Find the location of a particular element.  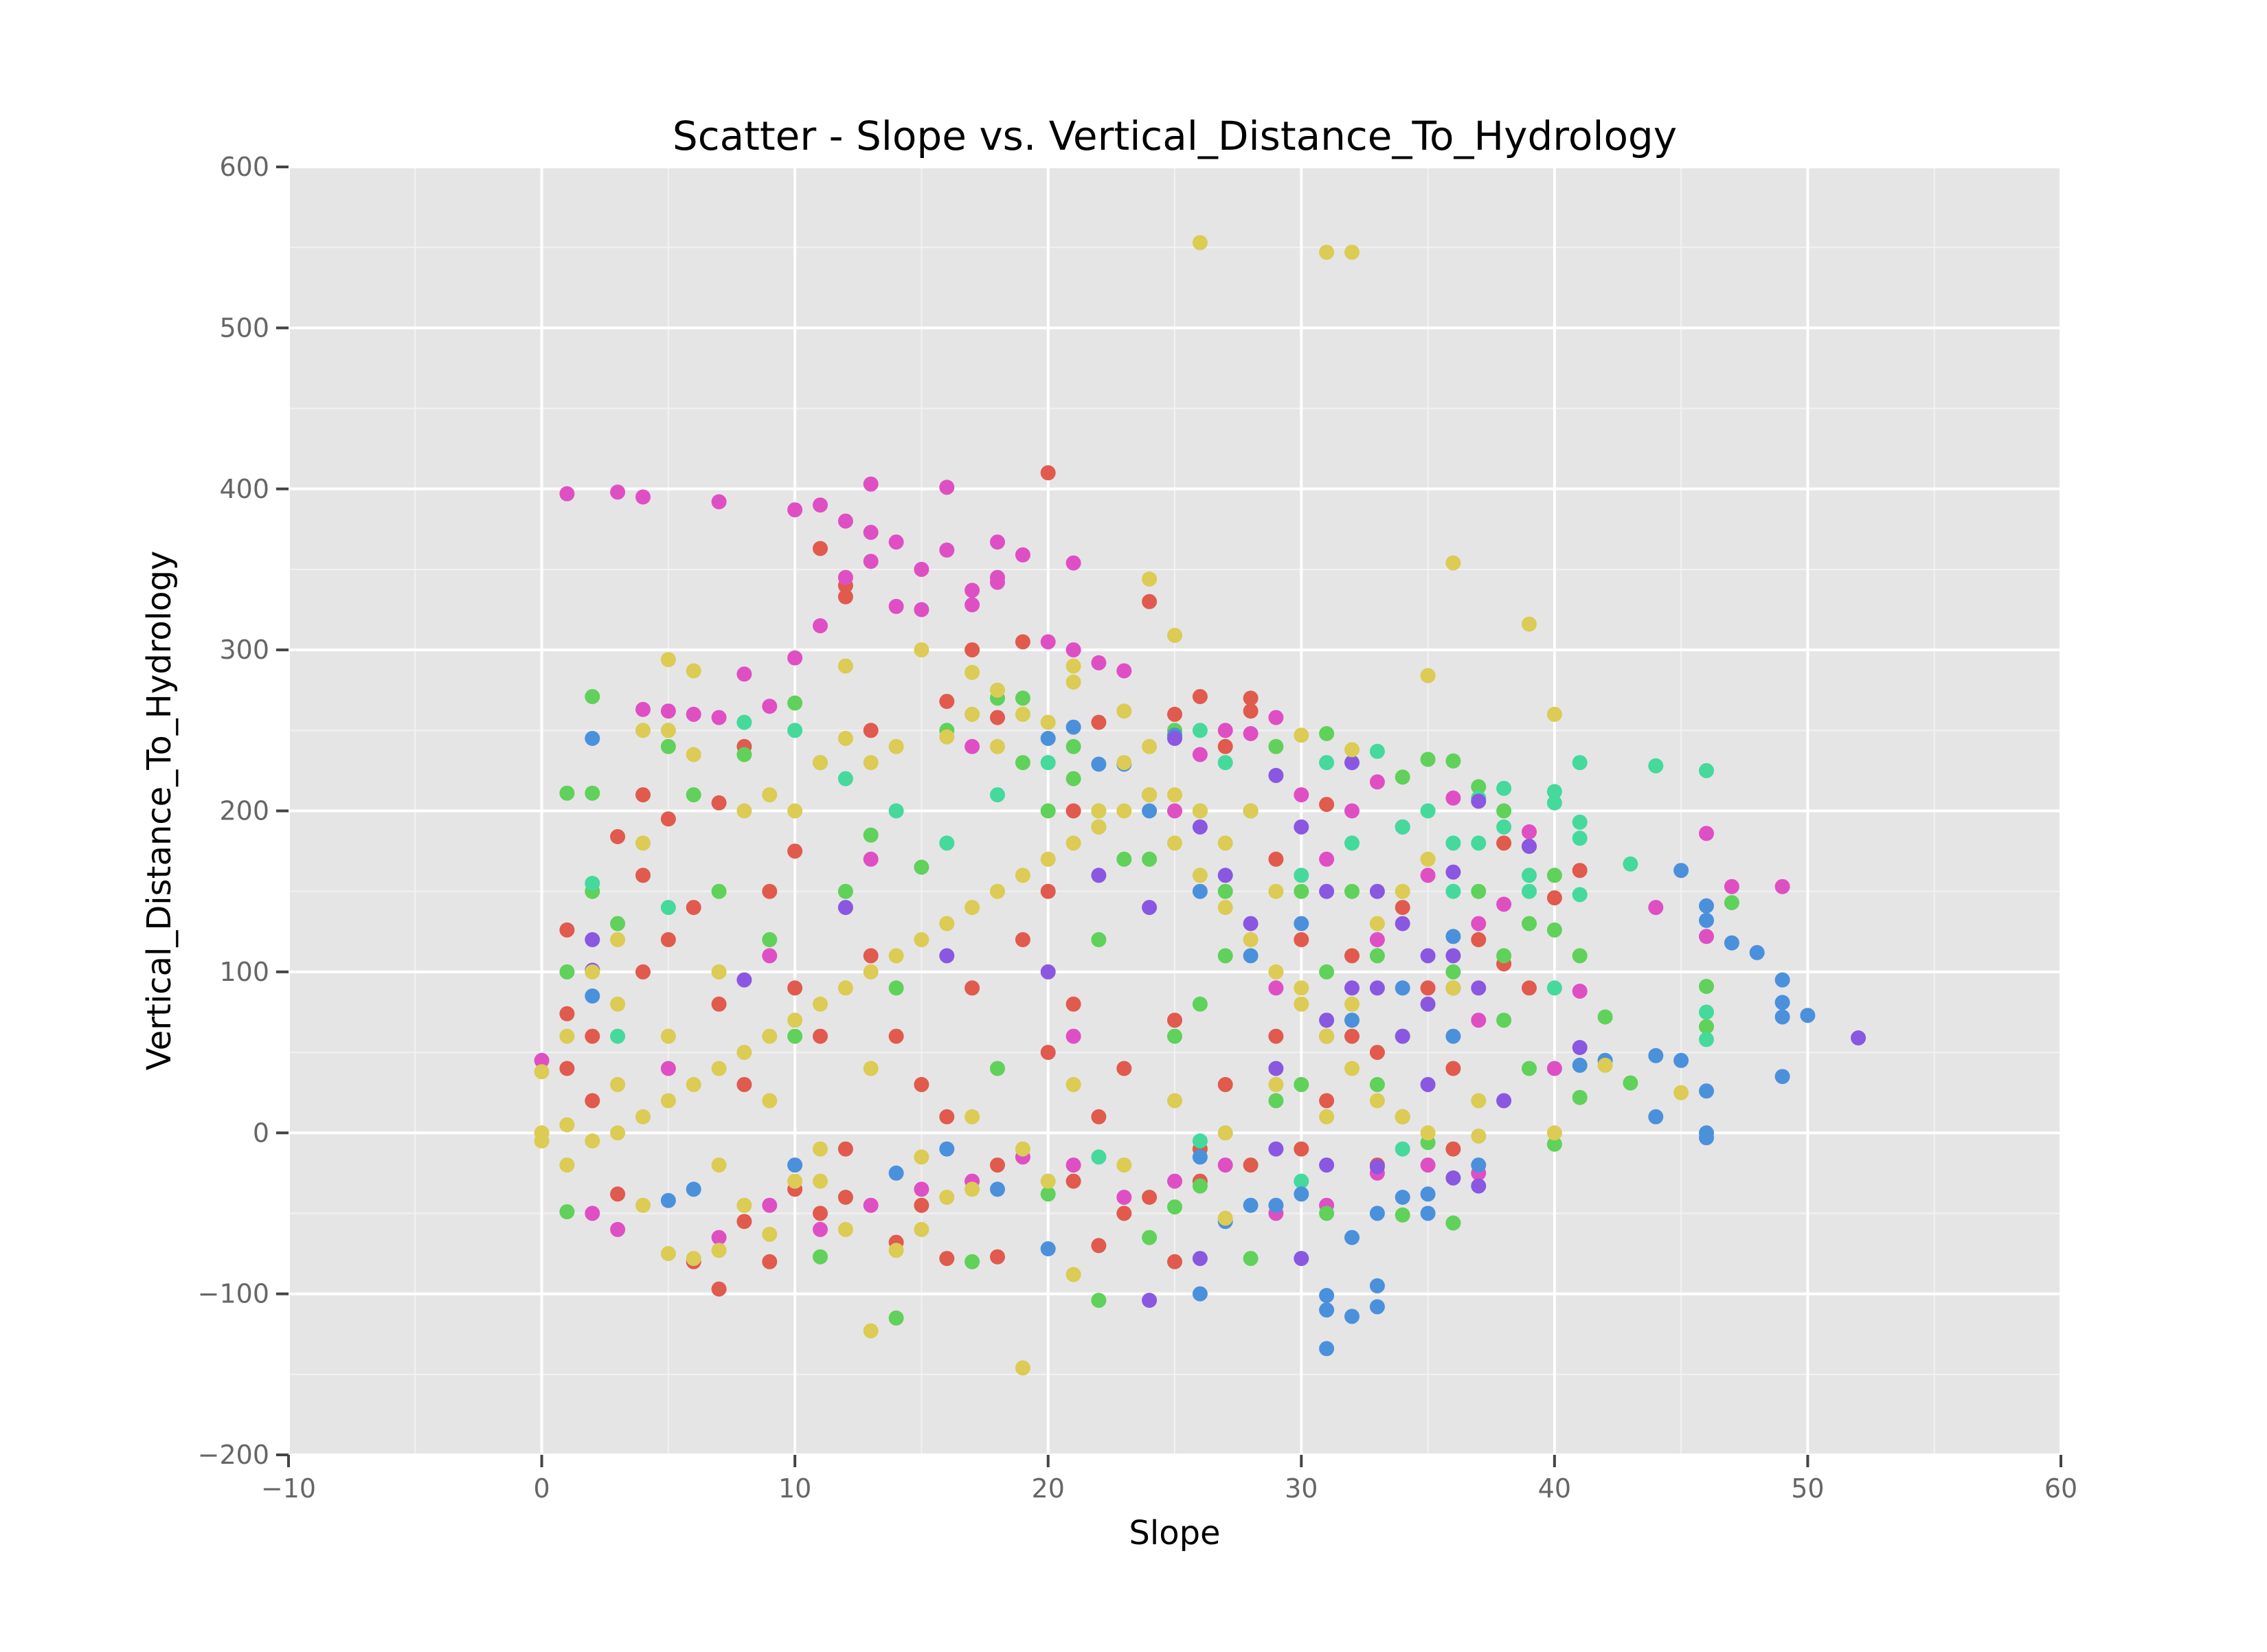

x-tick-label: 0 is located at coordinates (541, 1488).